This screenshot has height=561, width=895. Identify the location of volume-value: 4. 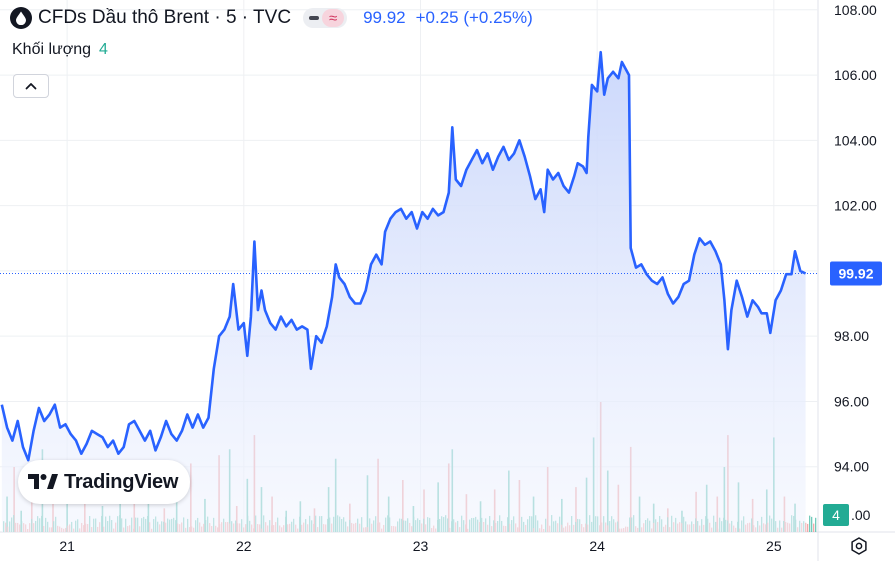
(103, 49).